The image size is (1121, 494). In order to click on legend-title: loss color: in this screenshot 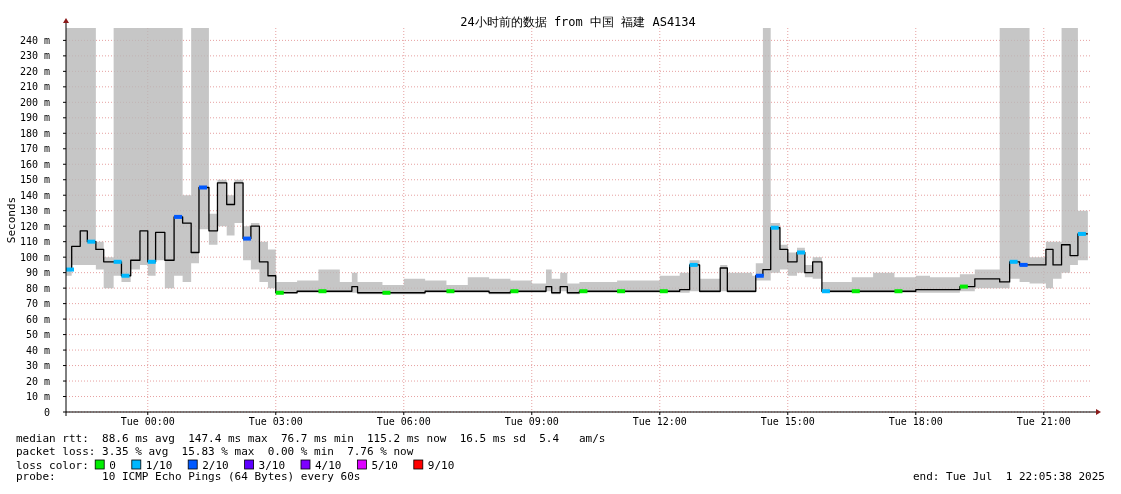, I will do `click(52, 465)`.